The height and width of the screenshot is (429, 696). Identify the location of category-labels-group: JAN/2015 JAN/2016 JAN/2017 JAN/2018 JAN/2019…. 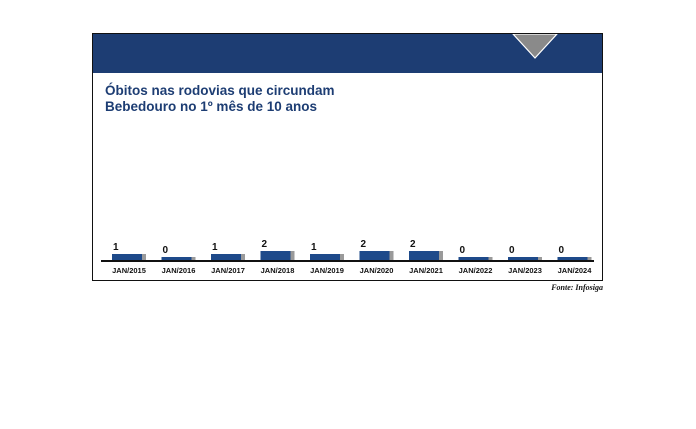
(352, 270).